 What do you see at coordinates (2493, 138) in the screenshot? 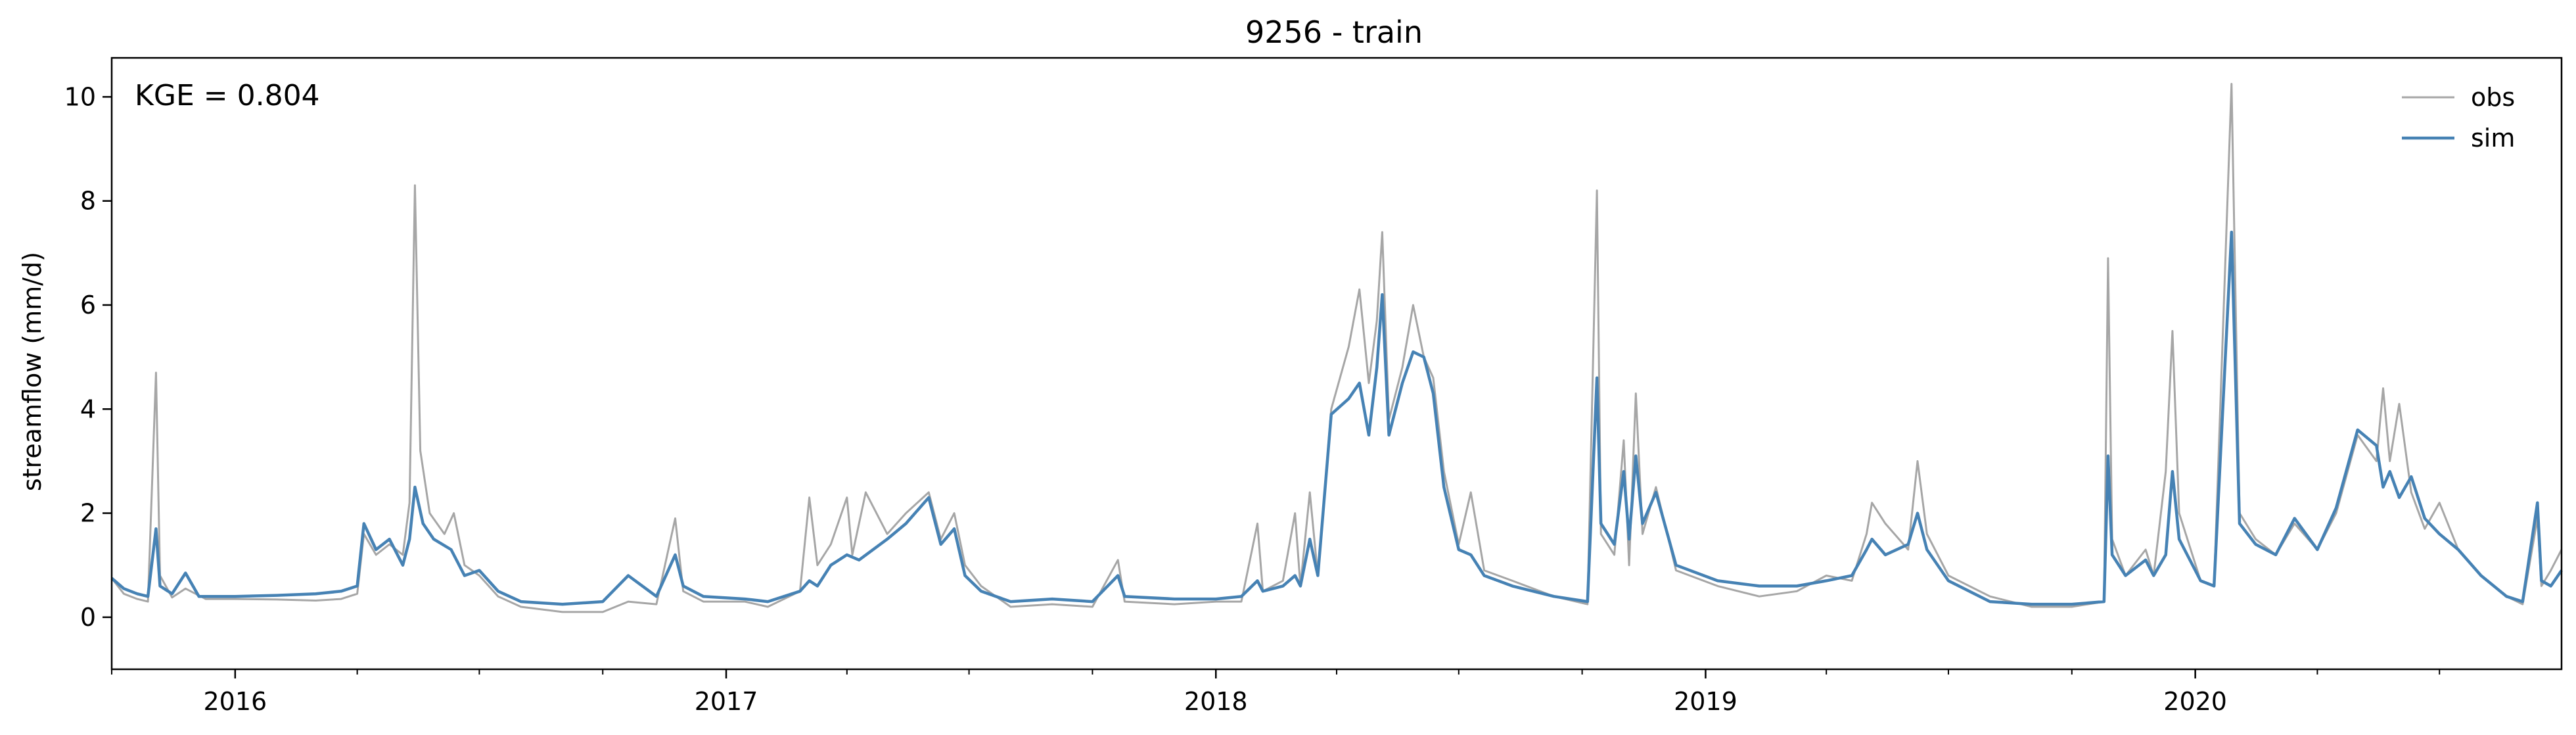
I see `legend-label-sim: sim` at bounding box center [2493, 138].